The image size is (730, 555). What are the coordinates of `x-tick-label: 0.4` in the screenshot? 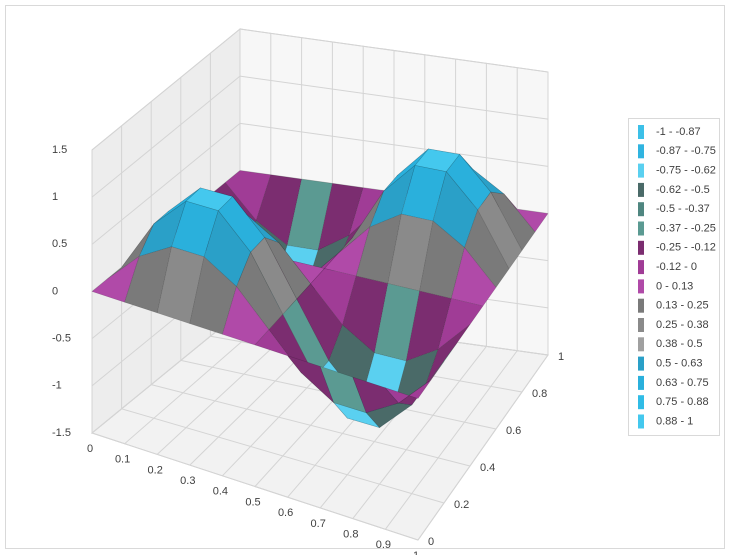 It's located at (220, 492).